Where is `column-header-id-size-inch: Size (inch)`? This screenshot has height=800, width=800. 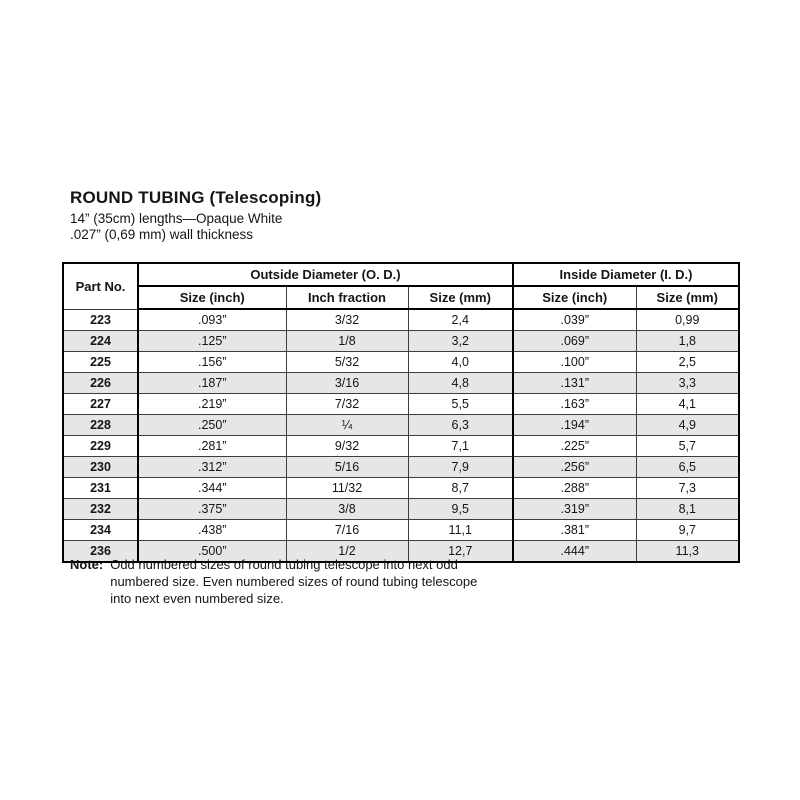 column-header-id-size-inch: Size (inch) is located at coordinates (574, 297).